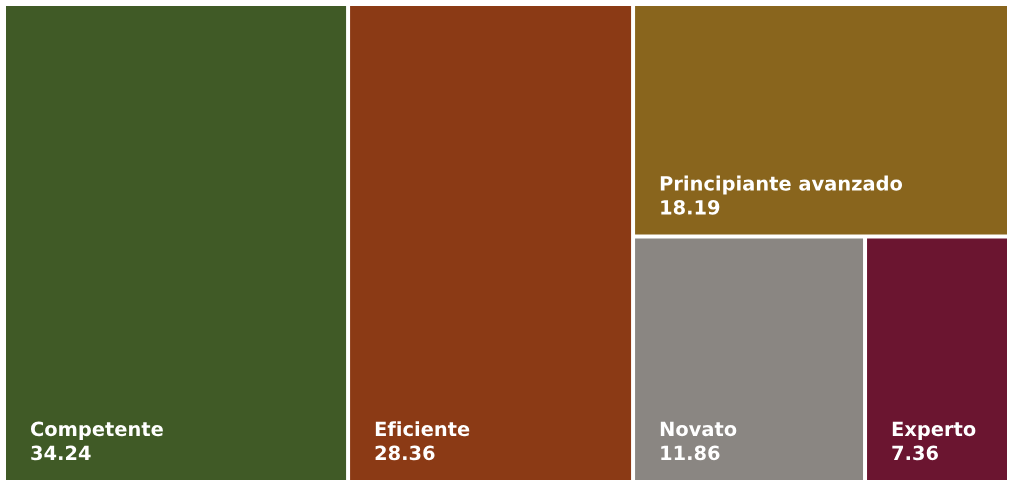 Image resolution: width=1013 pixels, height=486 pixels. What do you see at coordinates (690, 453) in the screenshot?
I see `data-label: 11.86` at bounding box center [690, 453].